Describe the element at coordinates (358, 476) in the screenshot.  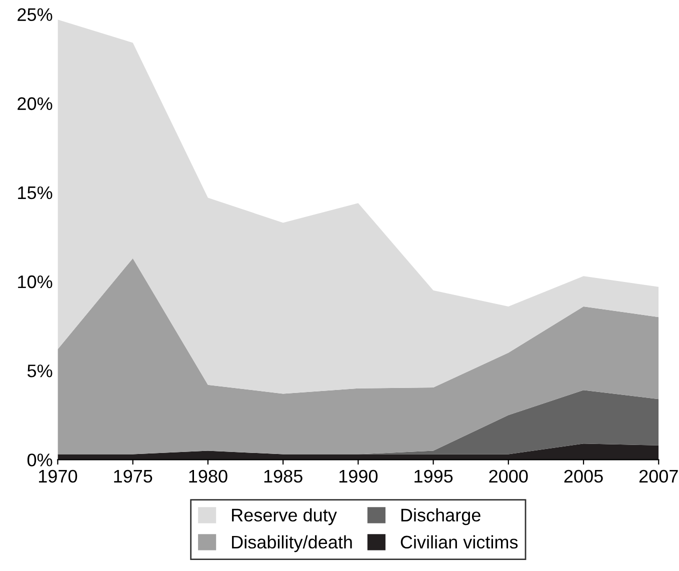
I see `x-tick-label: 1990` at that location.